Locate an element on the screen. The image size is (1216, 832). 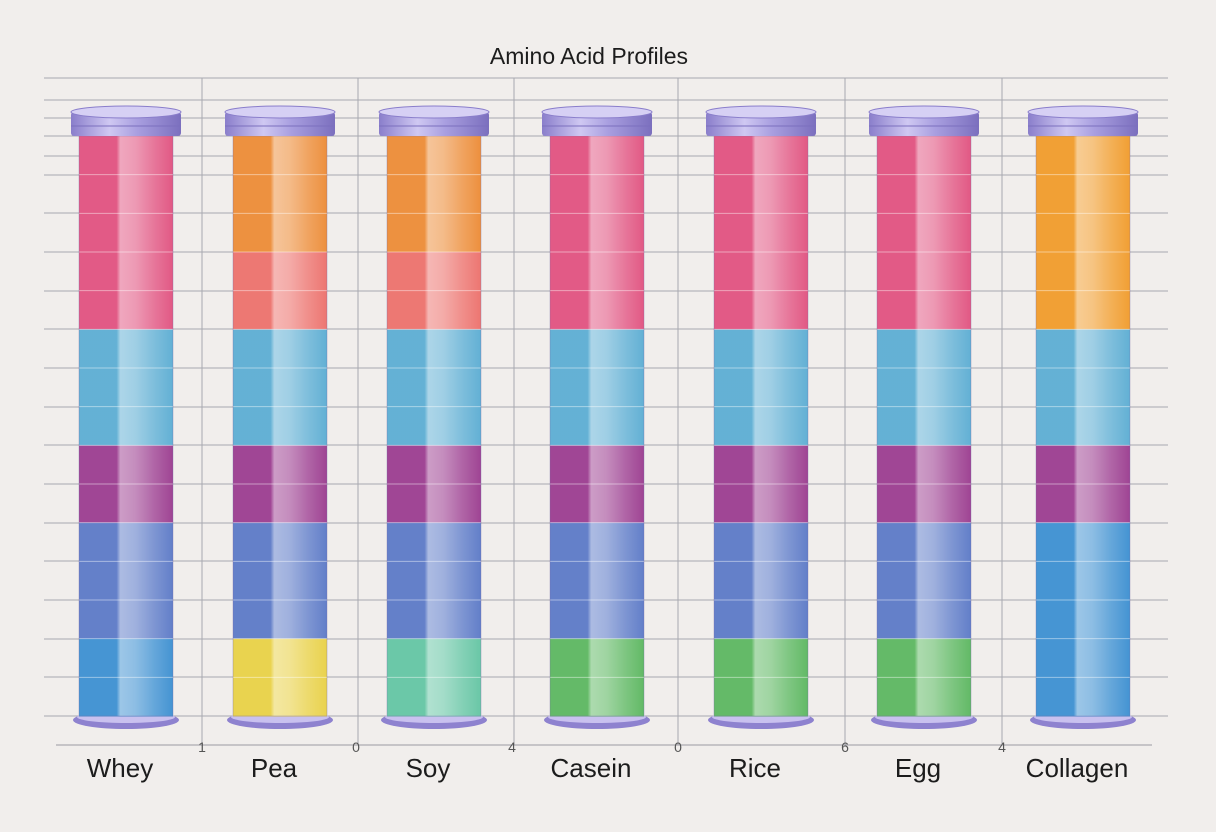
tube-pea is located at coordinates (280, 417).